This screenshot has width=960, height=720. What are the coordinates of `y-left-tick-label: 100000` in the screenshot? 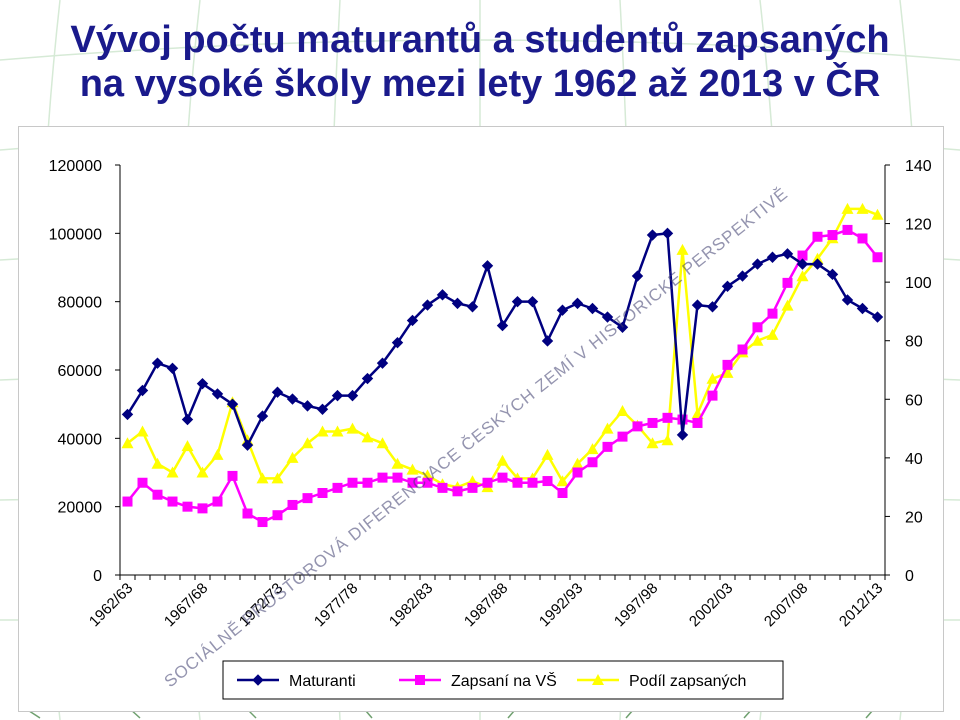 It's located at (75, 234).